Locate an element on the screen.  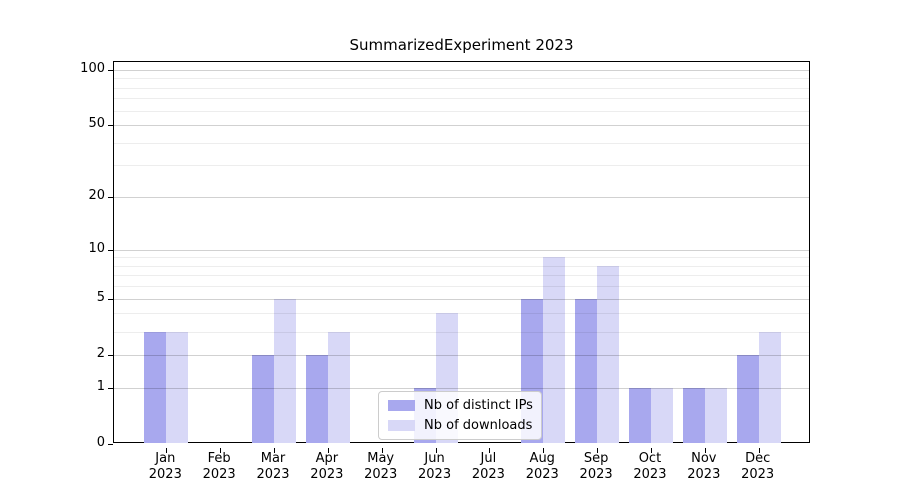
x-tick-label: Sep 2023 is located at coordinates (596, 467).